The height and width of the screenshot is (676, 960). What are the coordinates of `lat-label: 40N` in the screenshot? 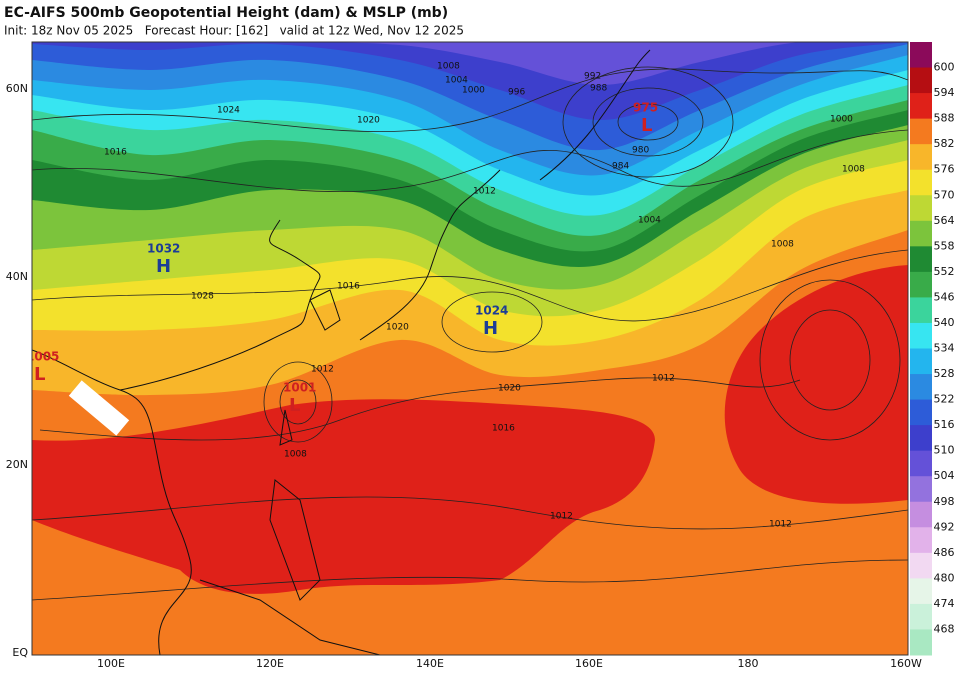 It's located at (17, 276).